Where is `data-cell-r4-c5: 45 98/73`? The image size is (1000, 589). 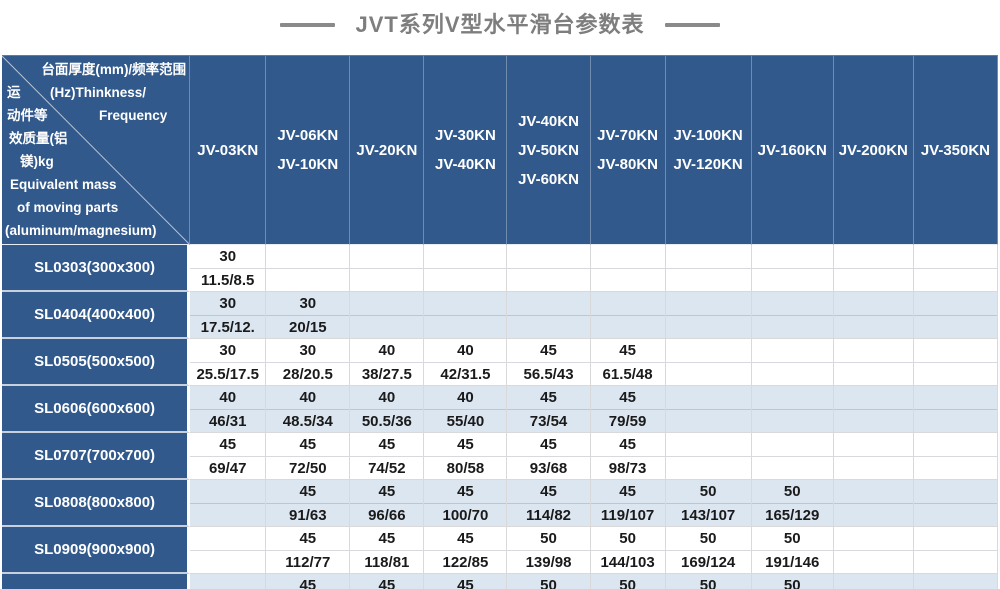
data-cell-r4-c5: 45 98/73 is located at coordinates (628, 456).